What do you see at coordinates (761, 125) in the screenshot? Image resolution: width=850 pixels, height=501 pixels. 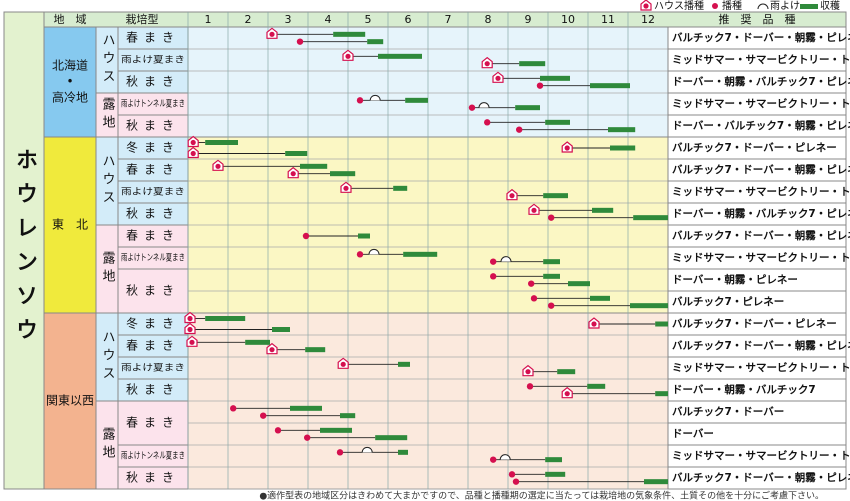 I see `variety: ドーバー・バルチック7・朝霧・ピレネー` at bounding box center [761, 125].